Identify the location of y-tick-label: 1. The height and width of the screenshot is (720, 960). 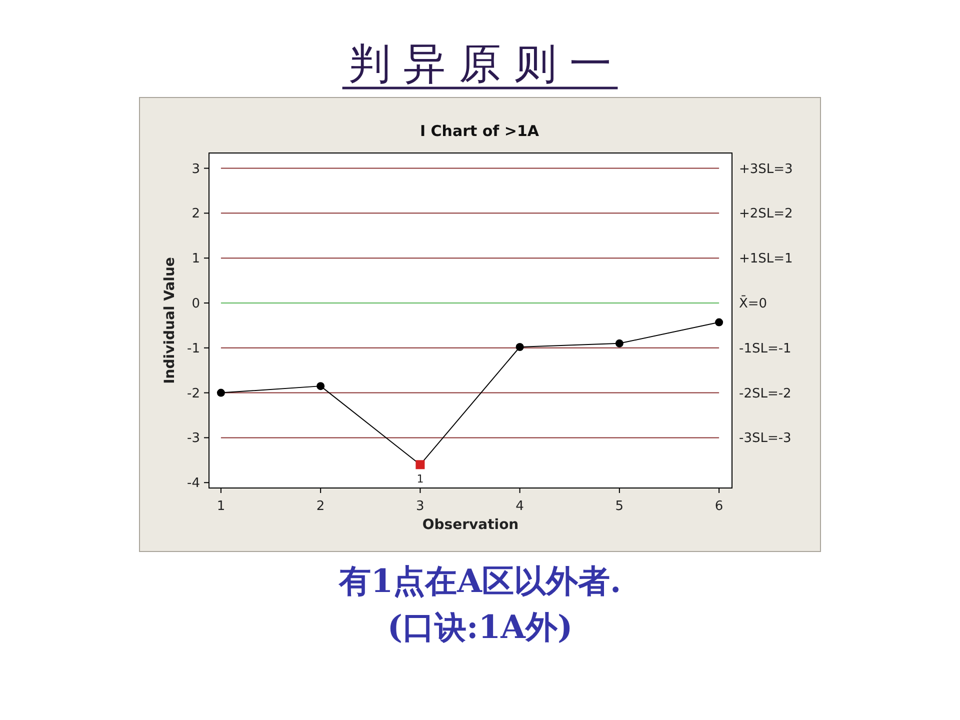
(196, 259).